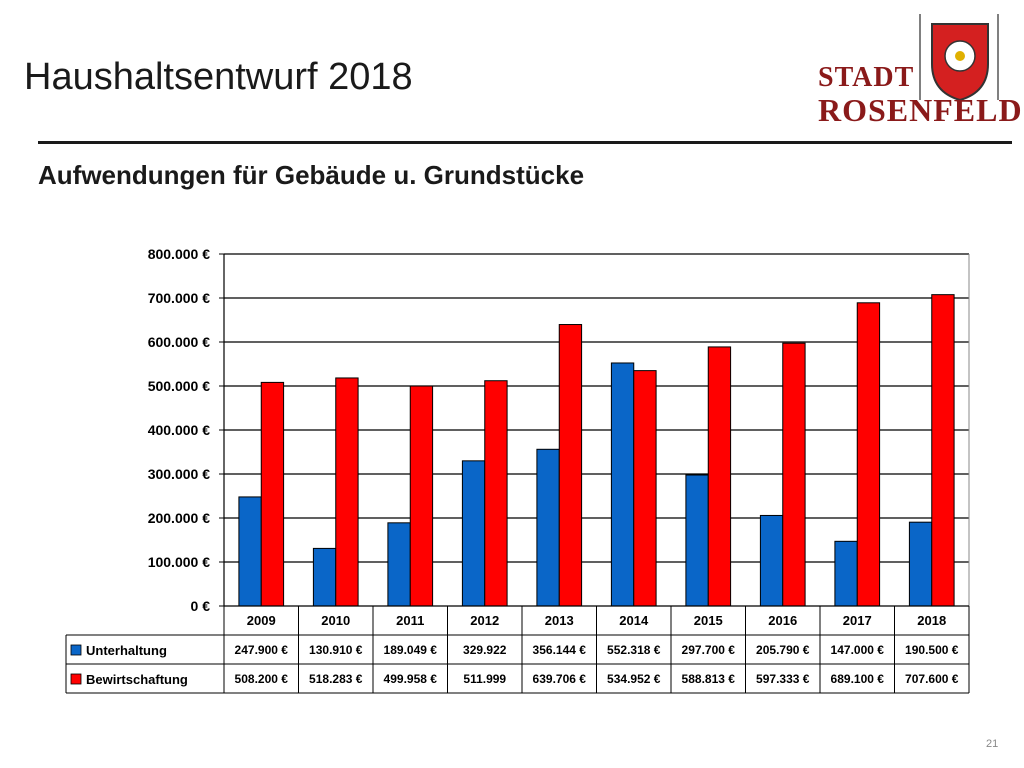  I want to click on x-tick-label: 2014, so click(634, 620).